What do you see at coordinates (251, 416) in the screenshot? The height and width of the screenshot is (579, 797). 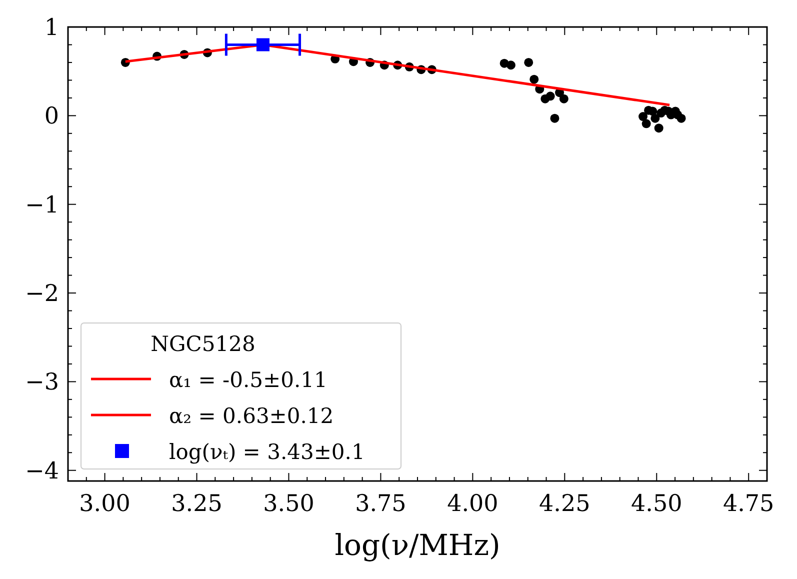 I see `legend-label: α₂ = 0.63±0.12` at bounding box center [251, 416].